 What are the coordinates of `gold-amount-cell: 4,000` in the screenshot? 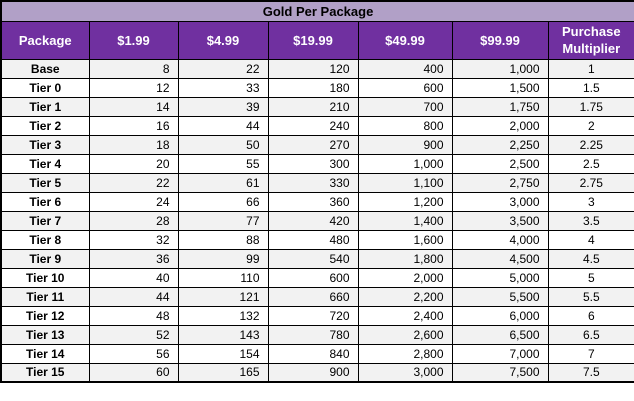 It's located at (500, 239).